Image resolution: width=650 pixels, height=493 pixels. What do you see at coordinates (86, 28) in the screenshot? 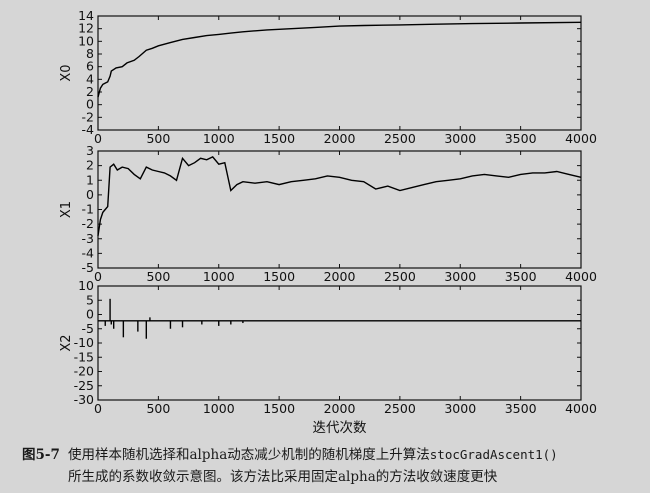
I see `y-tick-label: 12` at bounding box center [86, 28].